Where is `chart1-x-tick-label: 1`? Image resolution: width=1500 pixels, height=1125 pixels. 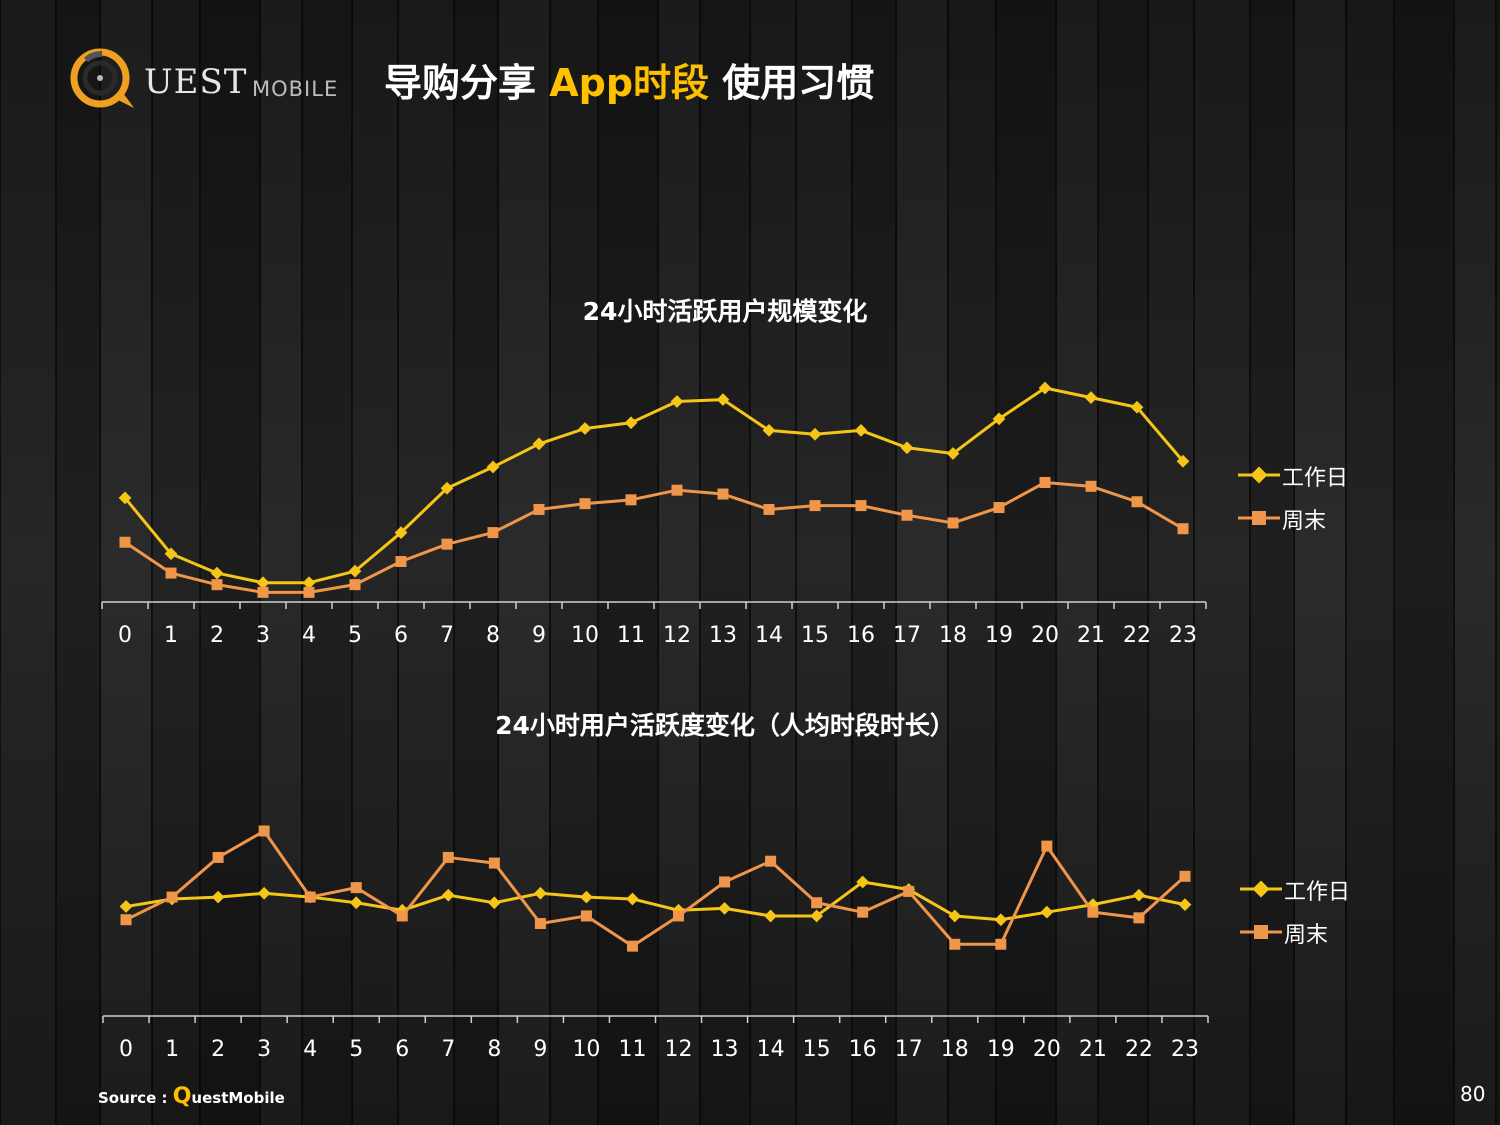 chart1-x-tick-label: 1 is located at coordinates (171, 635).